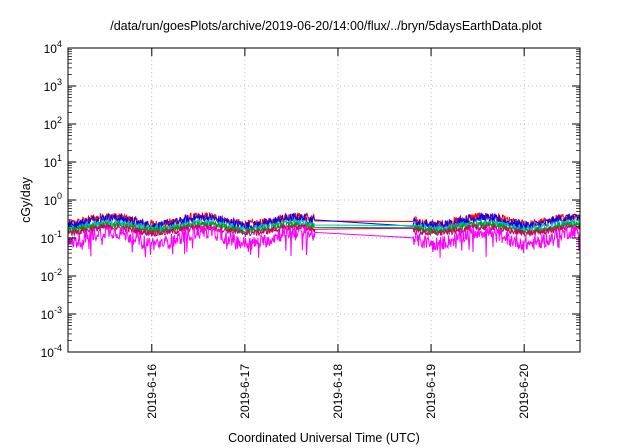 This screenshot has height=448, width=640. What do you see at coordinates (51, 237) in the screenshot?
I see `y-tick-label: 10⁻¹` at bounding box center [51, 237].